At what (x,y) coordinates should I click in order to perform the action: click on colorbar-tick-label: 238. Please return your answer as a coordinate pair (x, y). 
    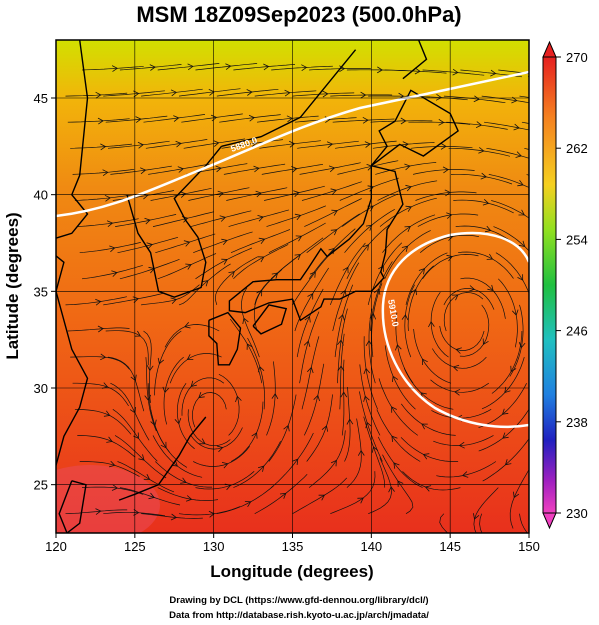
    Looking at the image, I should click on (577, 422).